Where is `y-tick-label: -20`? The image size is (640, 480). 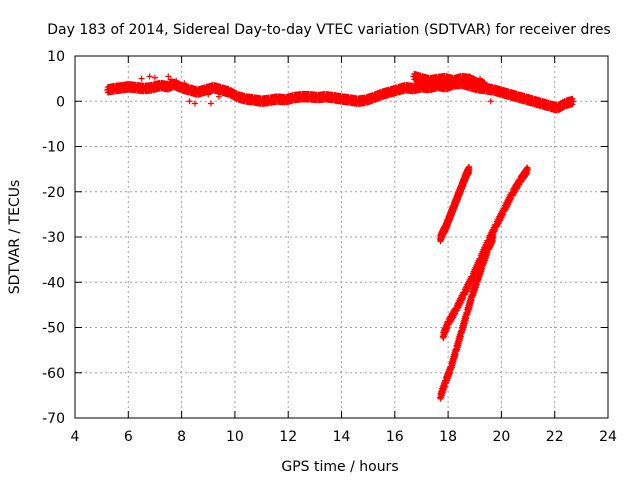 y-tick-label: -20 is located at coordinates (53, 193).